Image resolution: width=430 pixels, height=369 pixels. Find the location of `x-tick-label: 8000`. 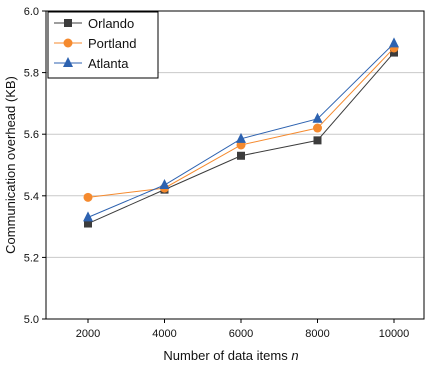

x-tick-label: 8000 is located at coordinates (317, 334).